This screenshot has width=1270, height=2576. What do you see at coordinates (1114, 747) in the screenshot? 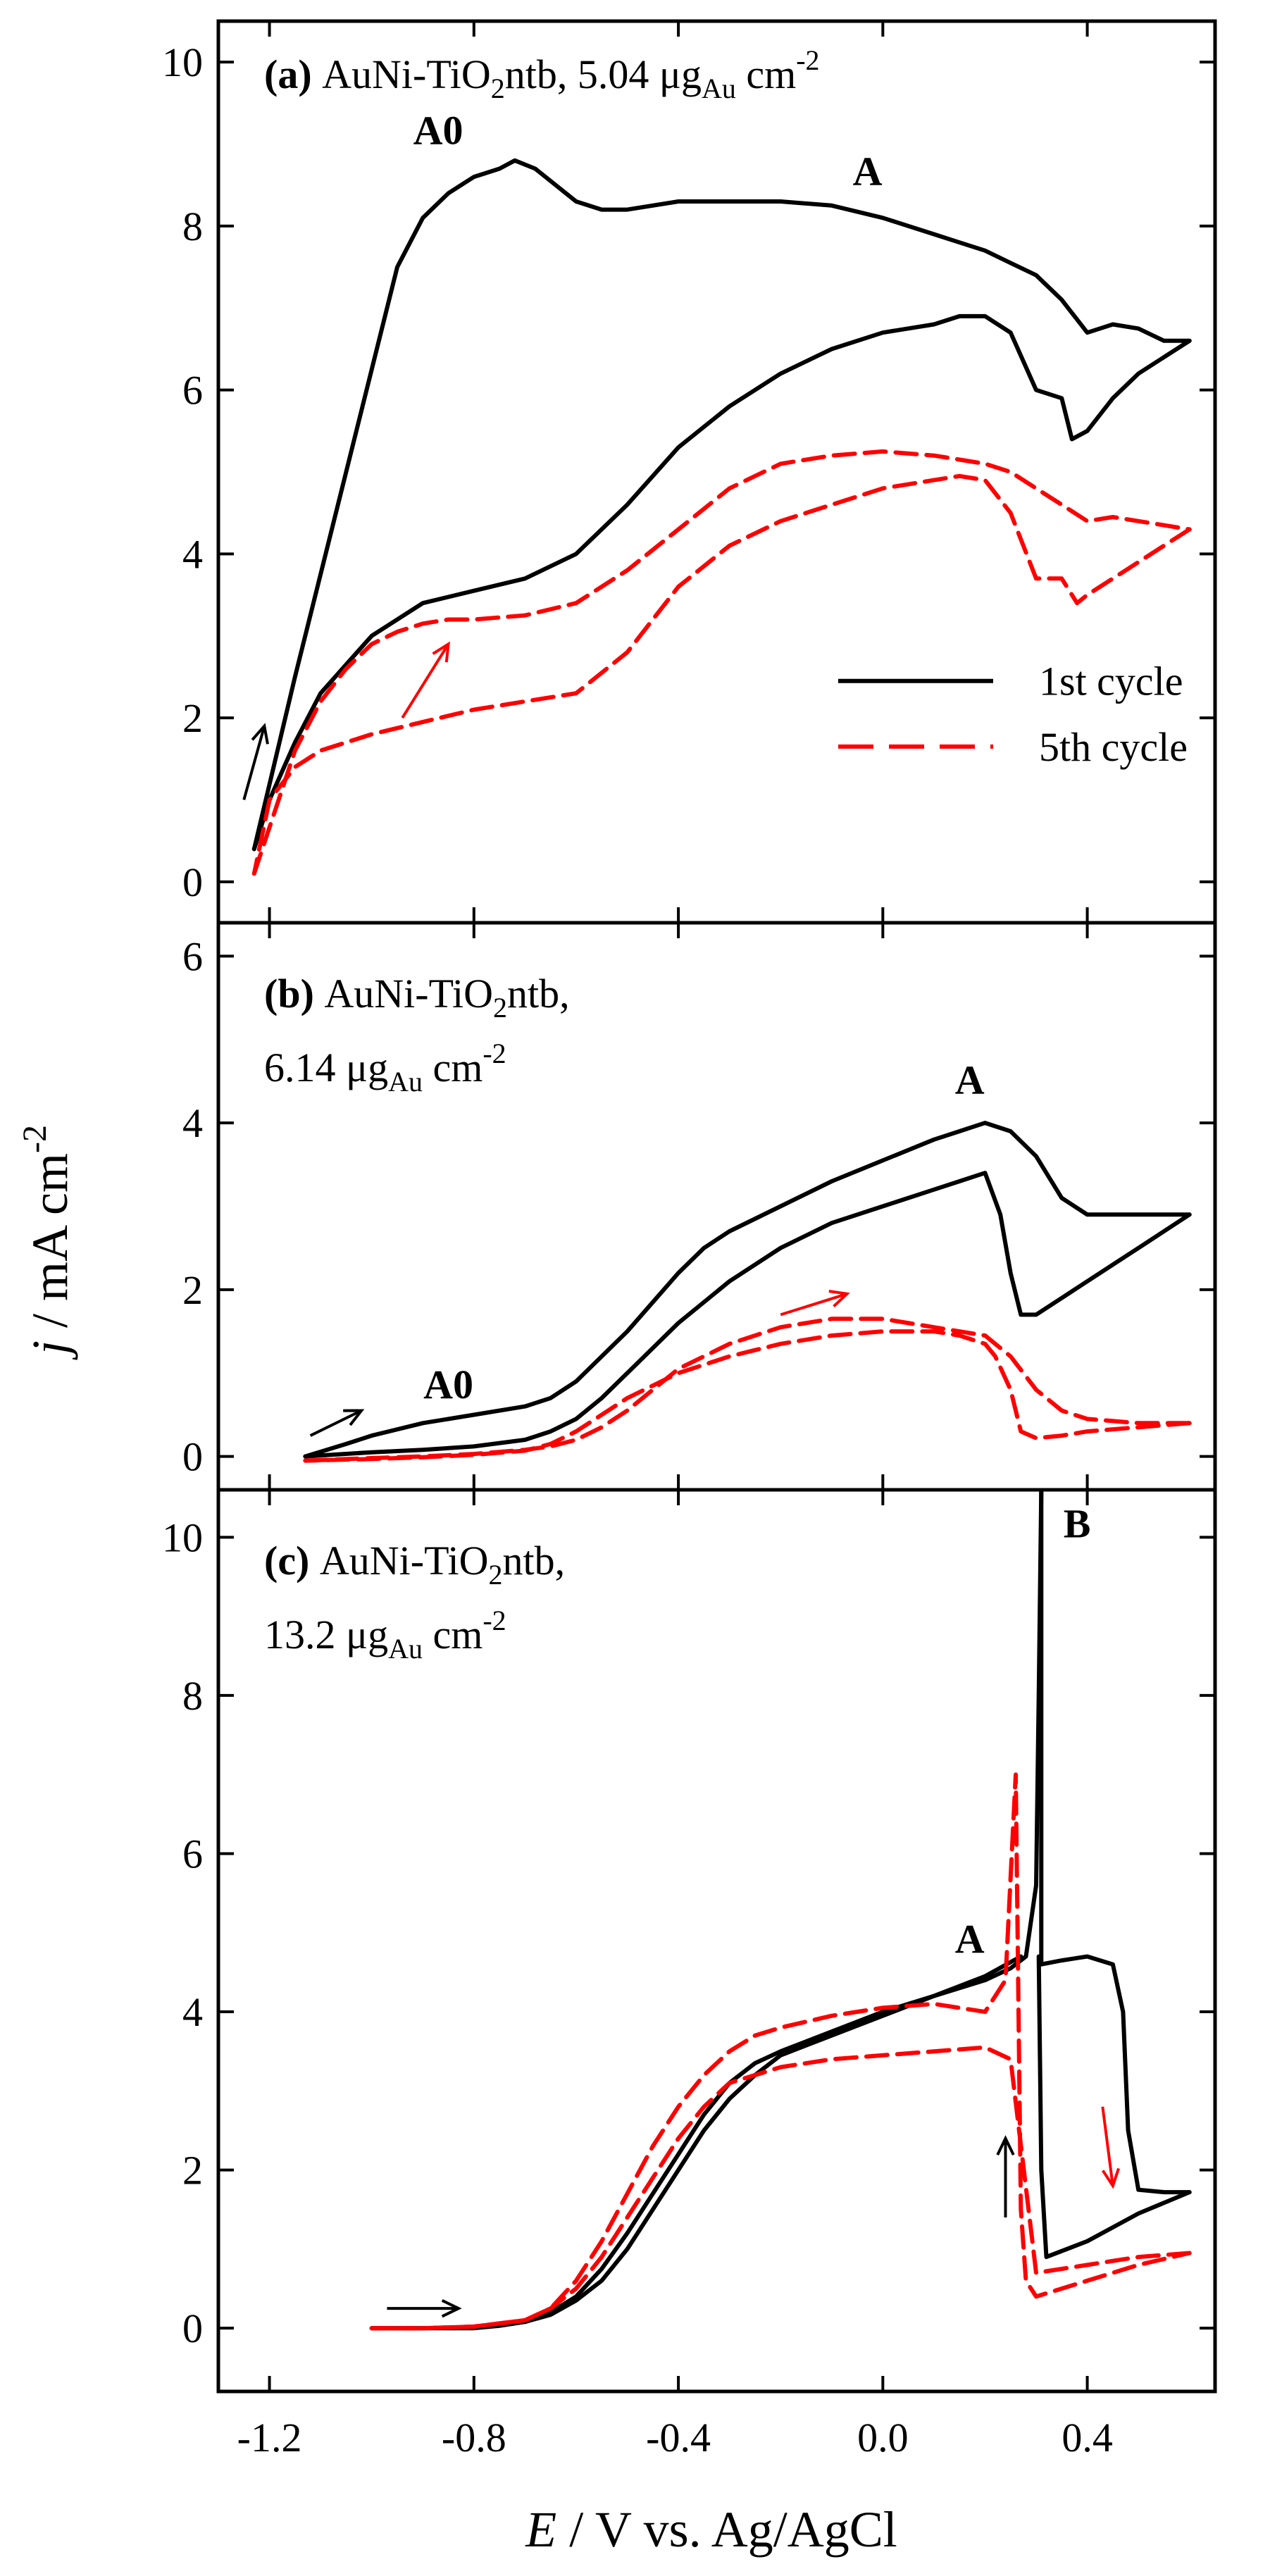
I see `legend-label: 5th cycle` at bounding box center [1114, 747].